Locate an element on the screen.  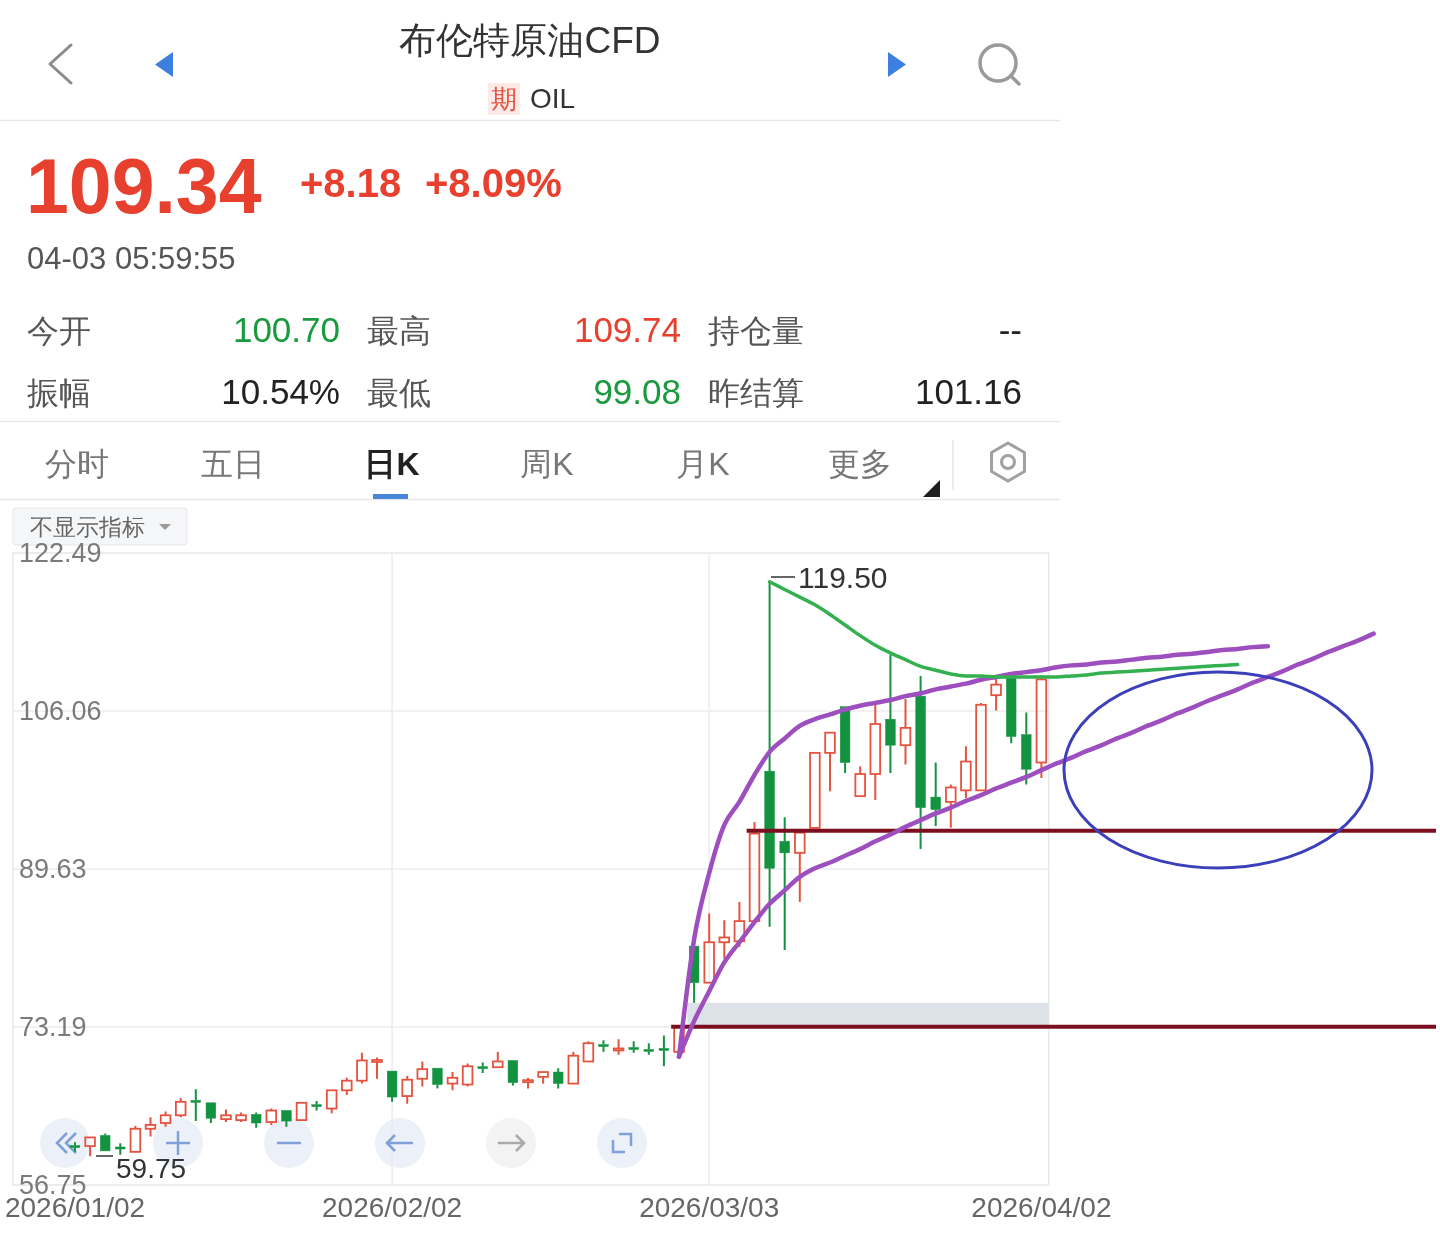
text: 109.74 is located at coordinates (627, 329).